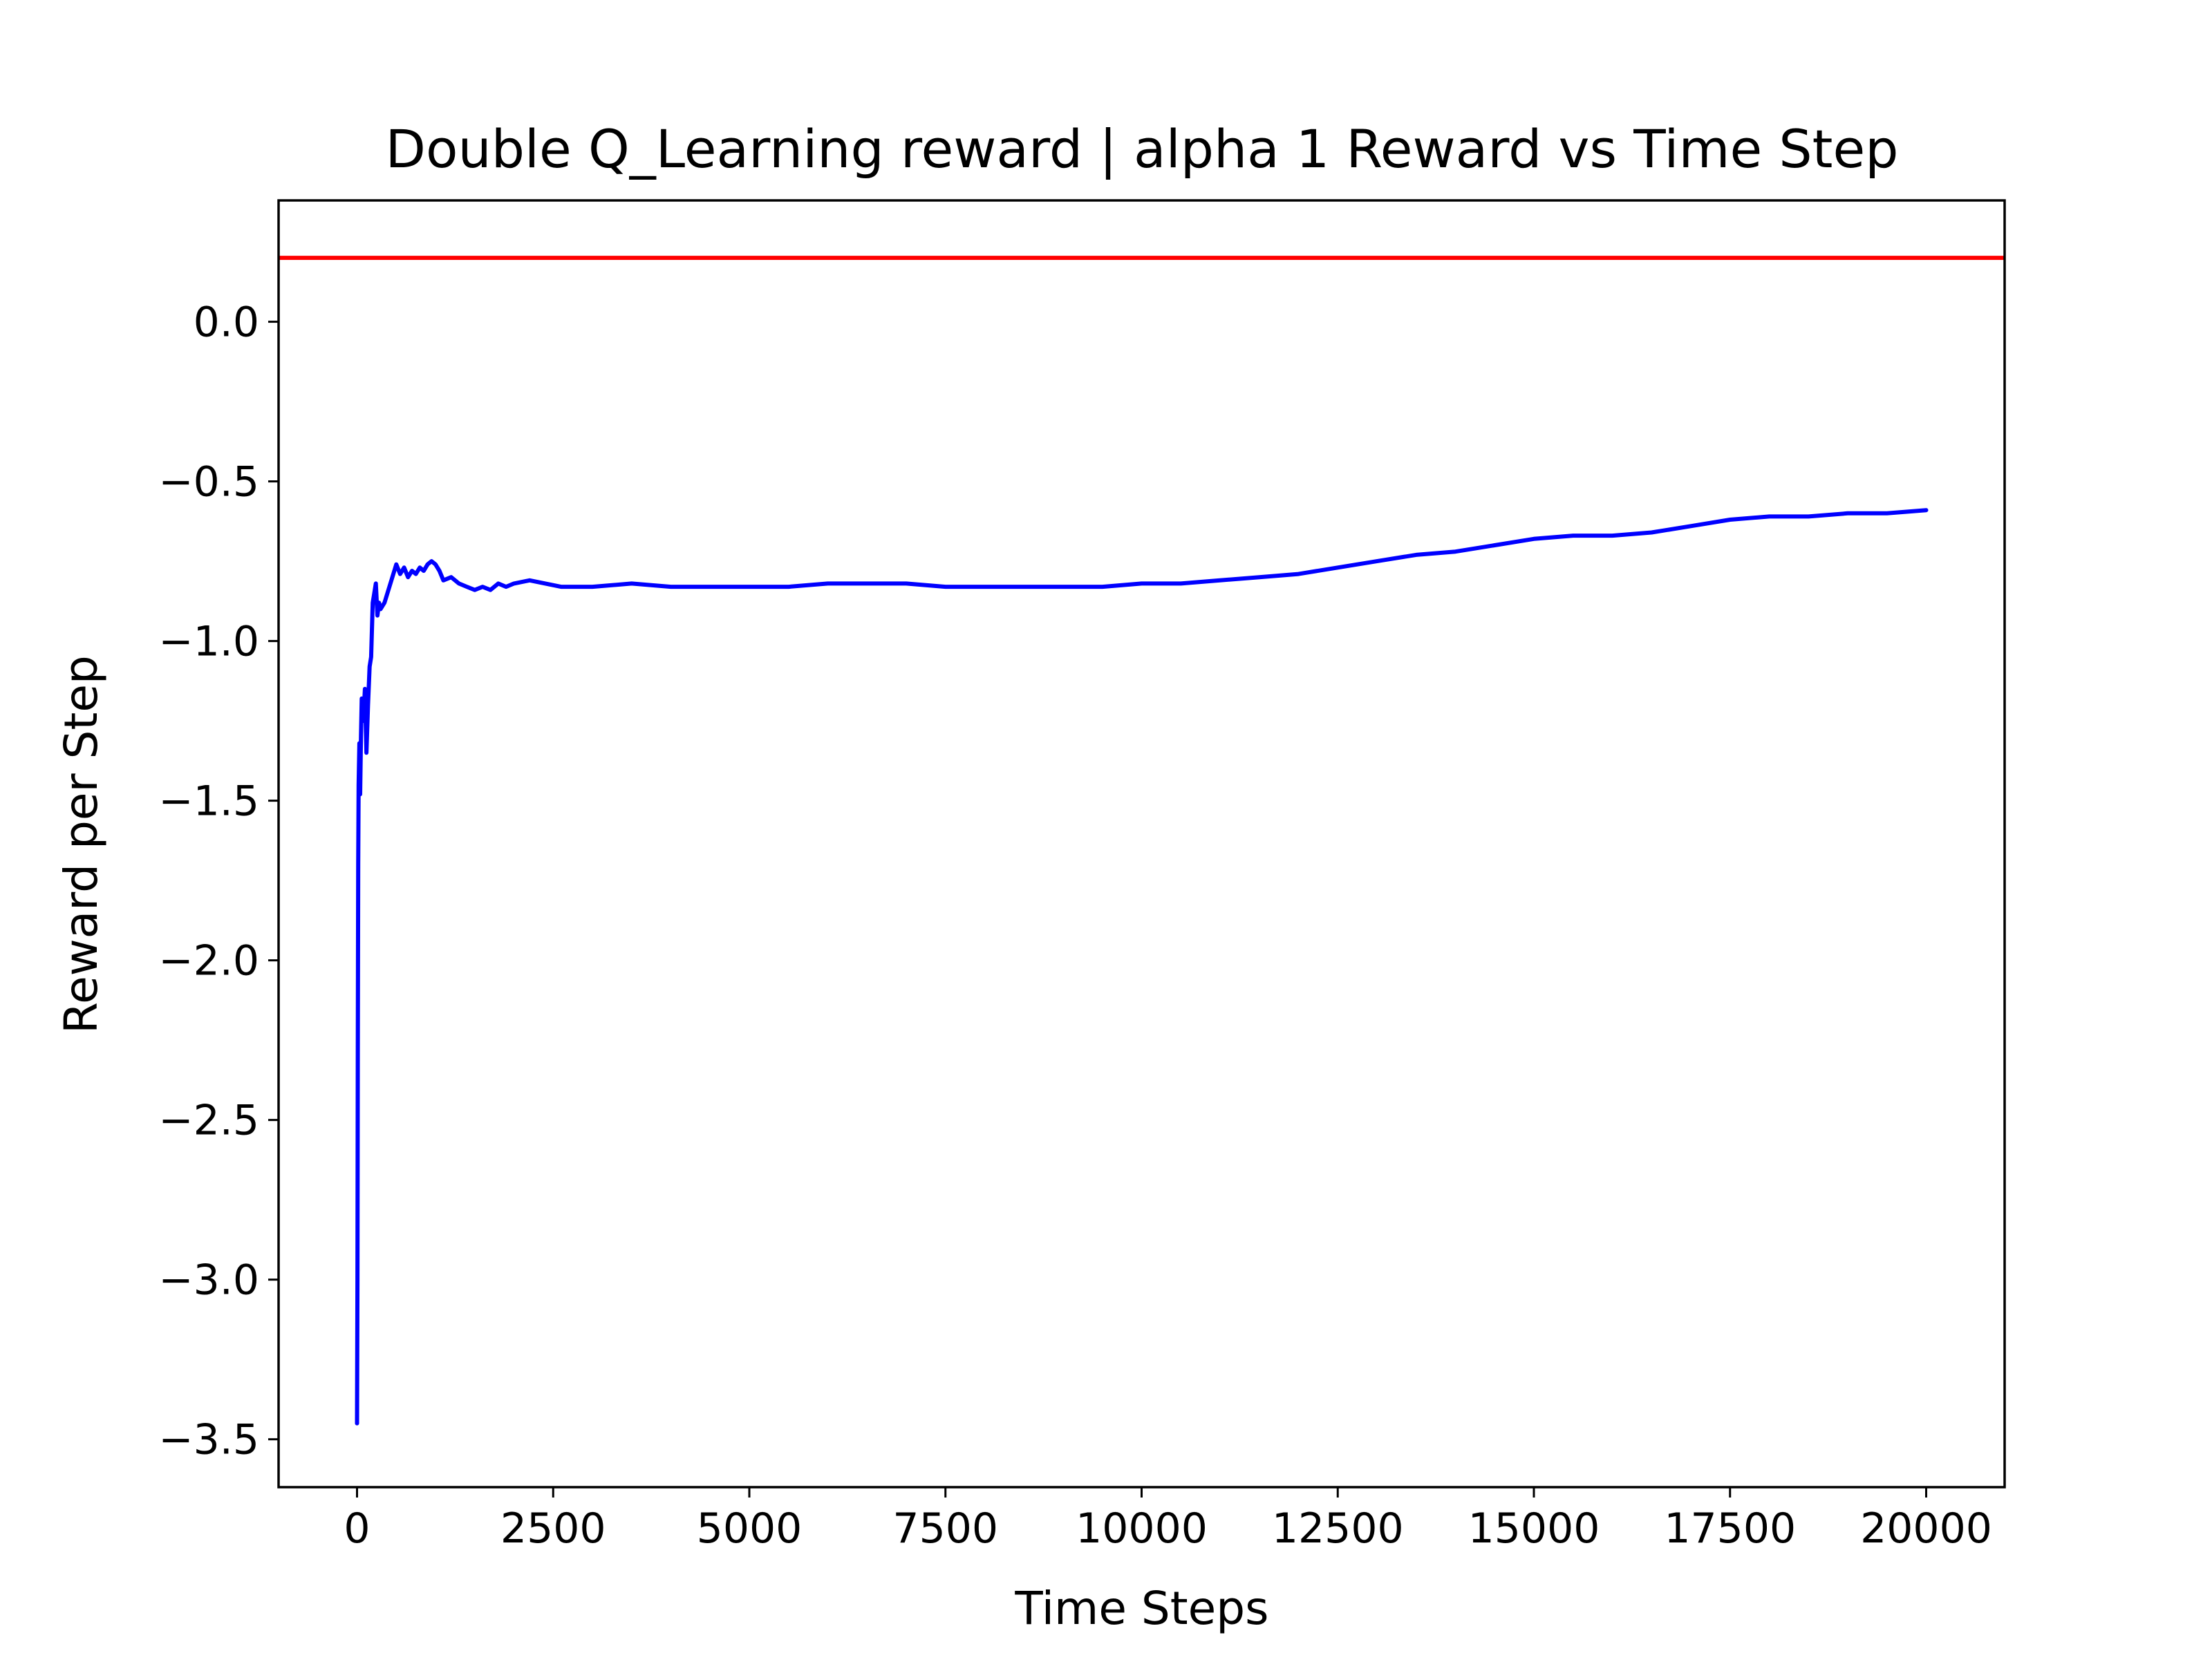 The image size is (2212, 1662). I want to click on x-axis-label: Time Steps, so click(1141, 1608).